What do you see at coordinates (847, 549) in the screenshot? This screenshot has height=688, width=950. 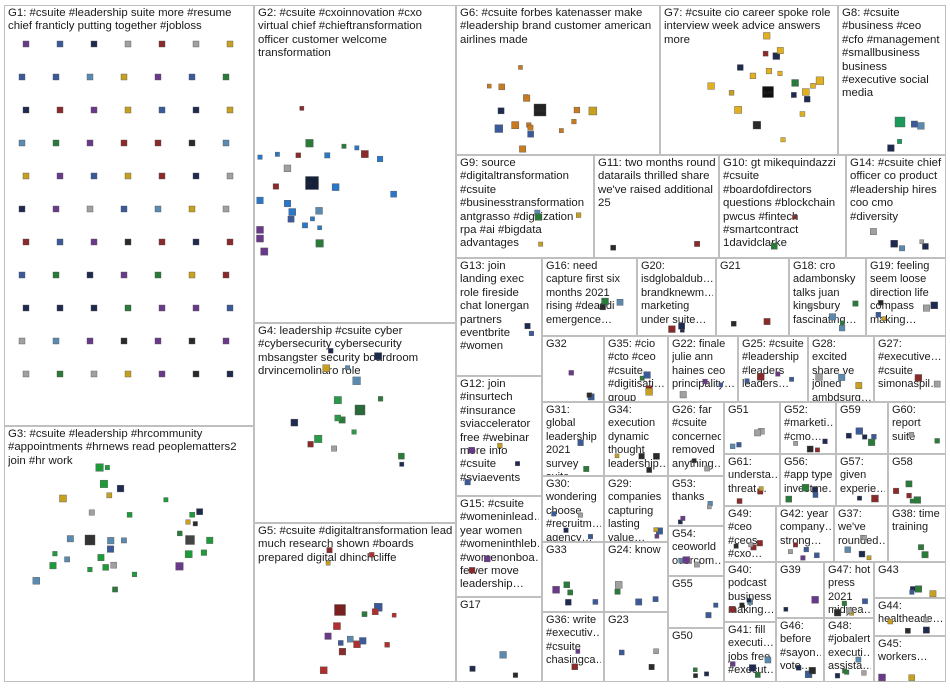 I see `g37-node` at bounding box center [847, 549].